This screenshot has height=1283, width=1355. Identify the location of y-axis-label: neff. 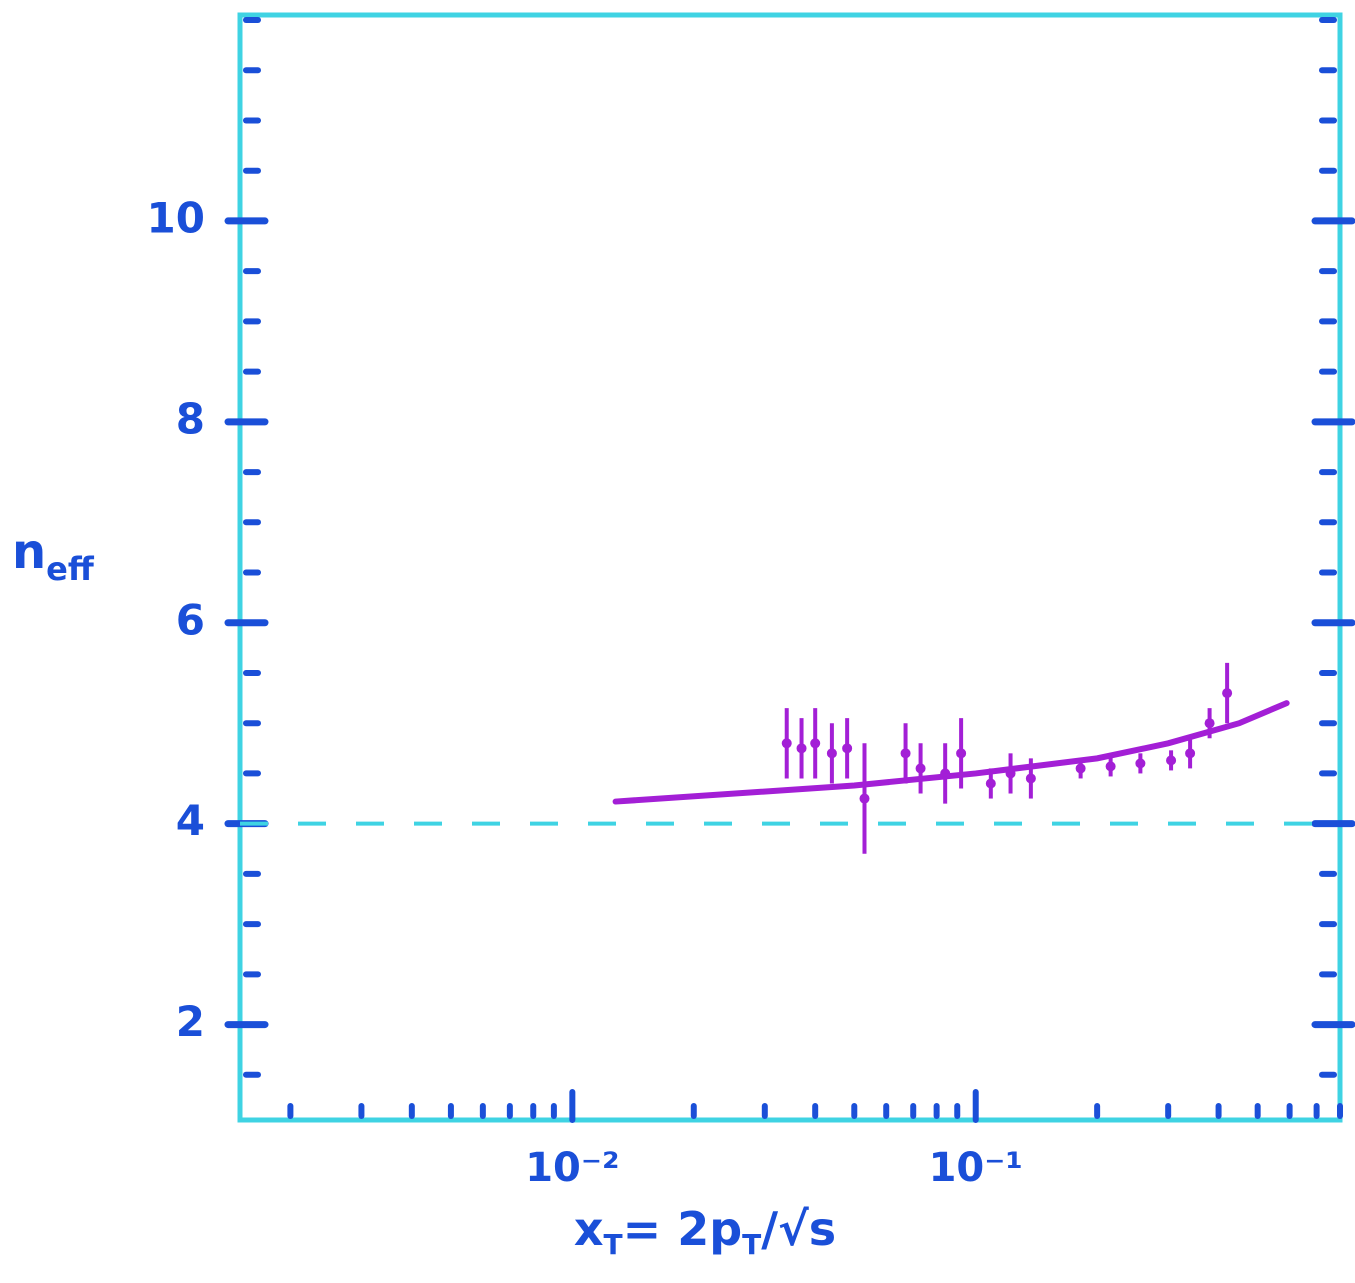
(53, 556).